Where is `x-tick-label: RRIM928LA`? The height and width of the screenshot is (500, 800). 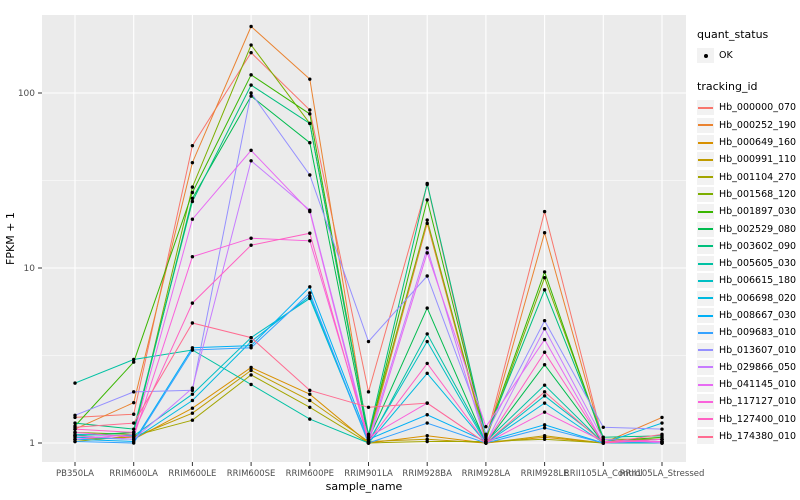 x-tick-label: RRIM928LA is located at coordinates (486, 474).